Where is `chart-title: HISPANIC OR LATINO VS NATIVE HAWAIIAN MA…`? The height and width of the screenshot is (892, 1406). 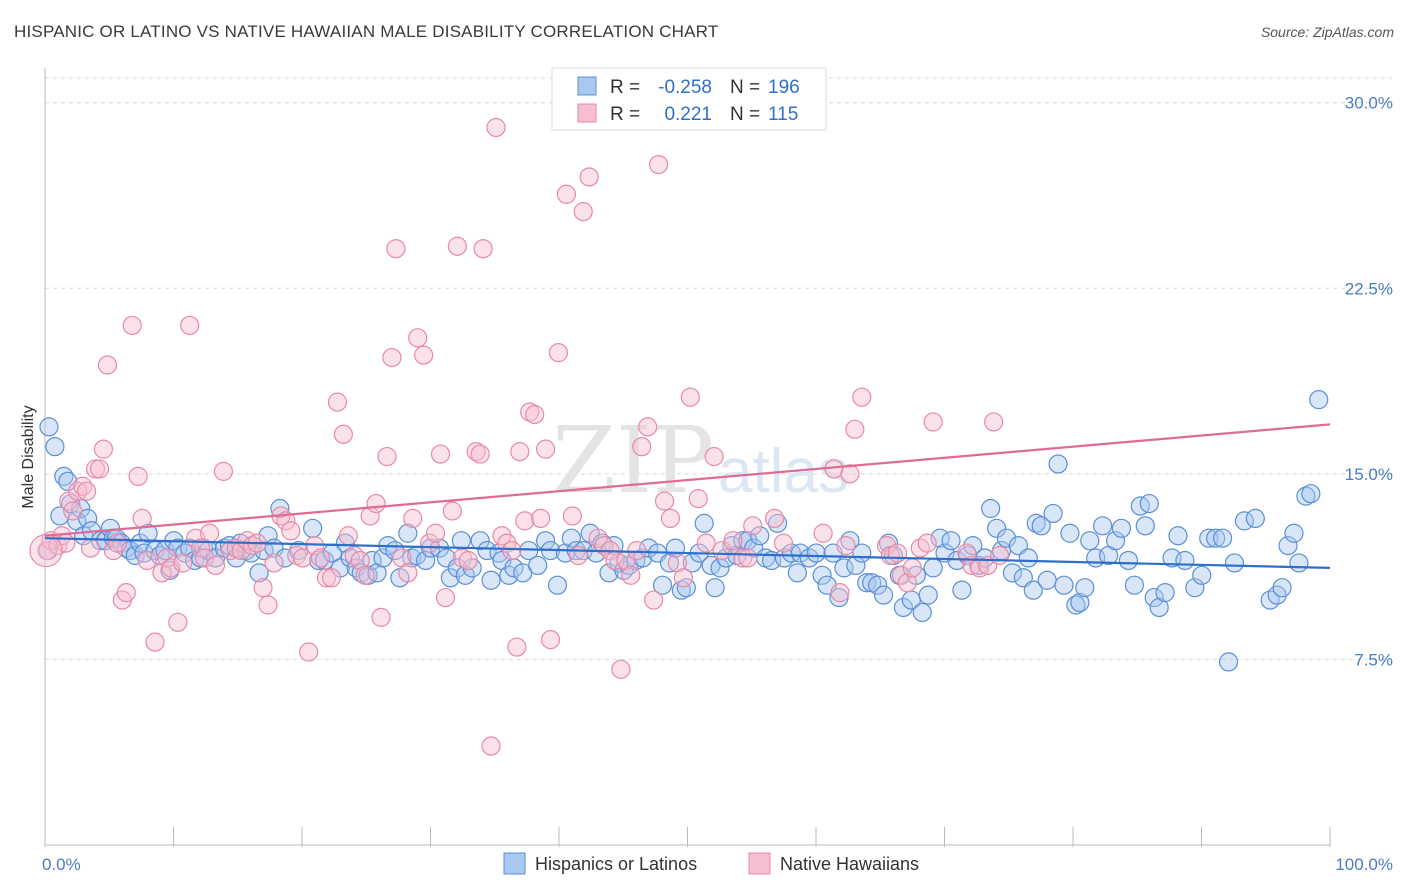
chart-title: HISPANIC OR LATINO VS NATIVE HAWAIIAN MA… is located at coordinates (366, 31).